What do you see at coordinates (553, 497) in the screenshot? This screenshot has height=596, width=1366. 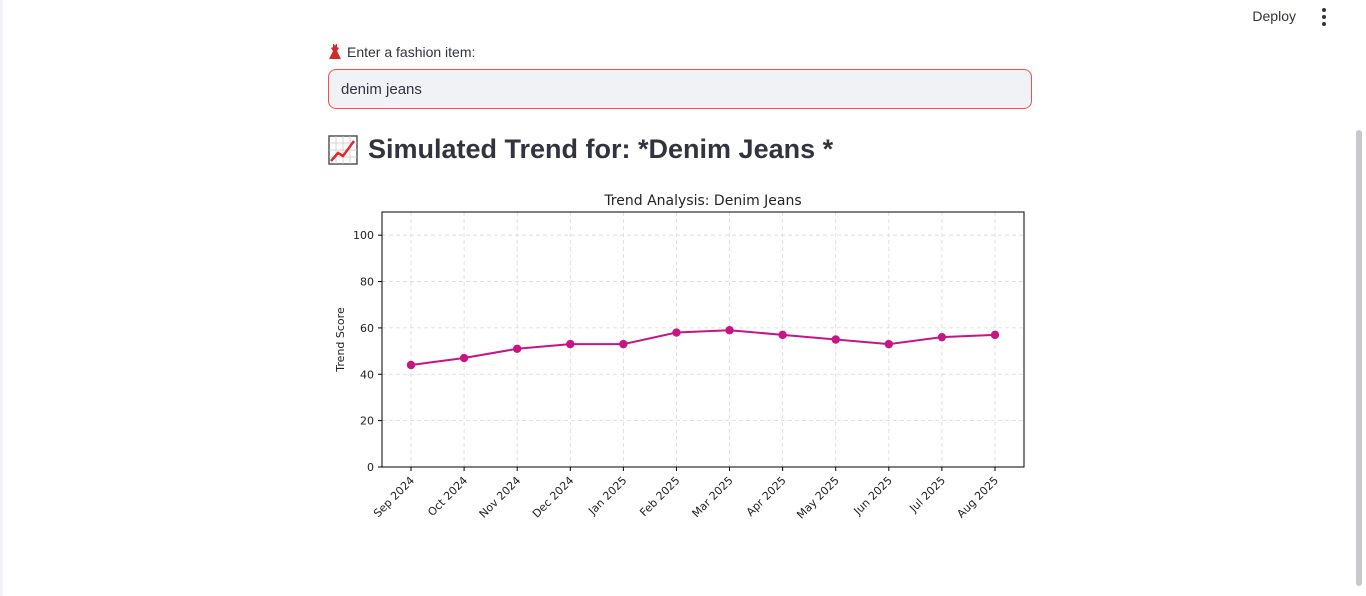 I see `x-tick-label: Dec 2024` at bounding box center [553, 497].